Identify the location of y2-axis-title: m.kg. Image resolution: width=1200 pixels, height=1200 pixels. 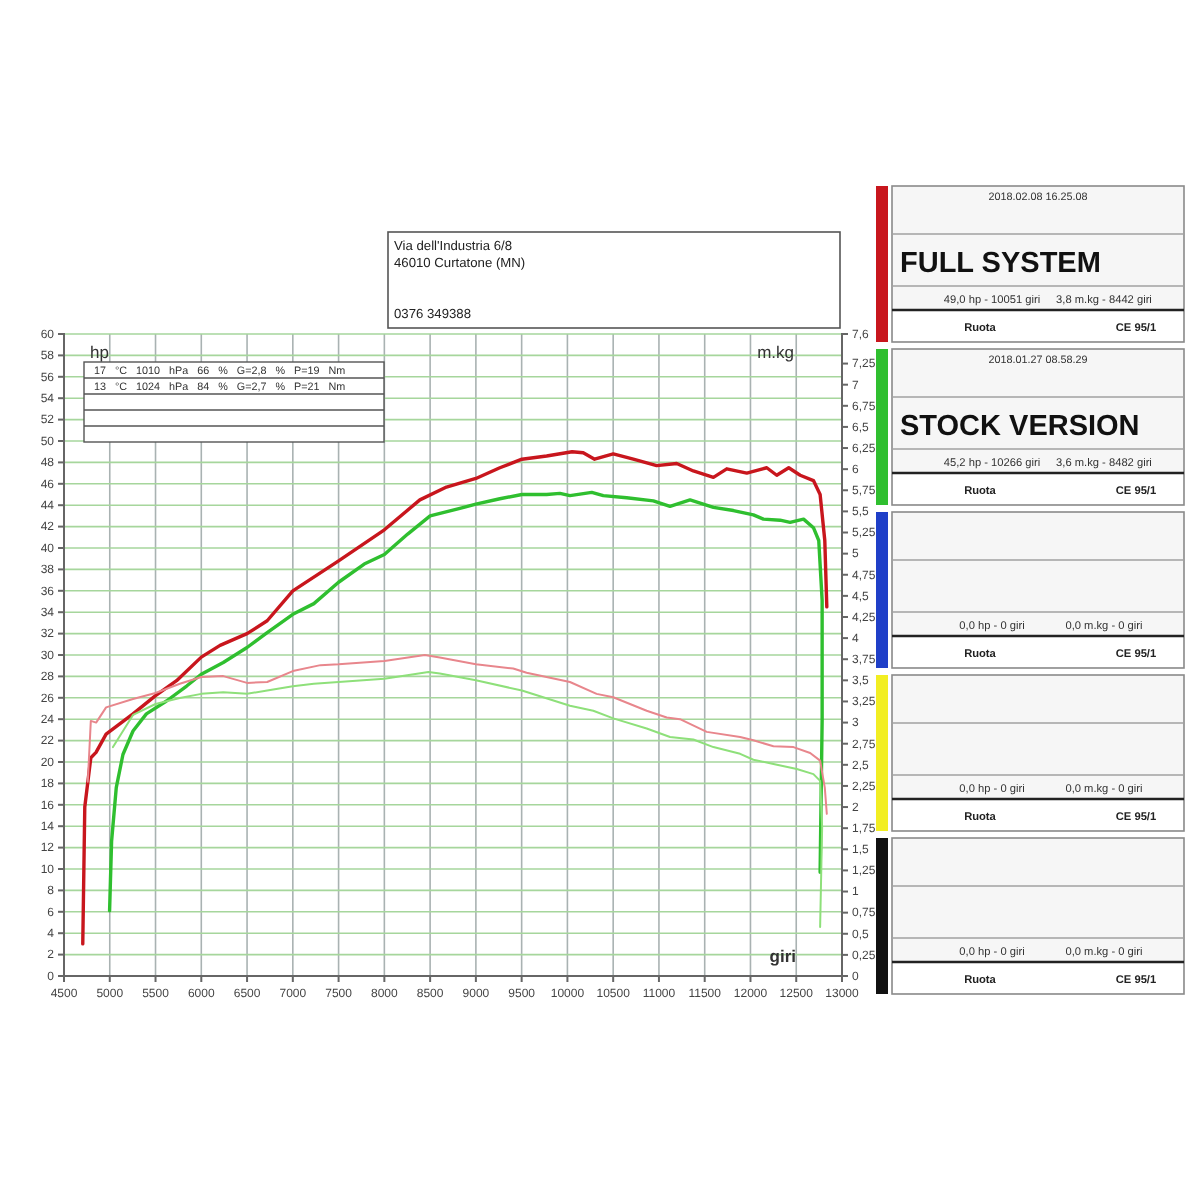
(776, 352).